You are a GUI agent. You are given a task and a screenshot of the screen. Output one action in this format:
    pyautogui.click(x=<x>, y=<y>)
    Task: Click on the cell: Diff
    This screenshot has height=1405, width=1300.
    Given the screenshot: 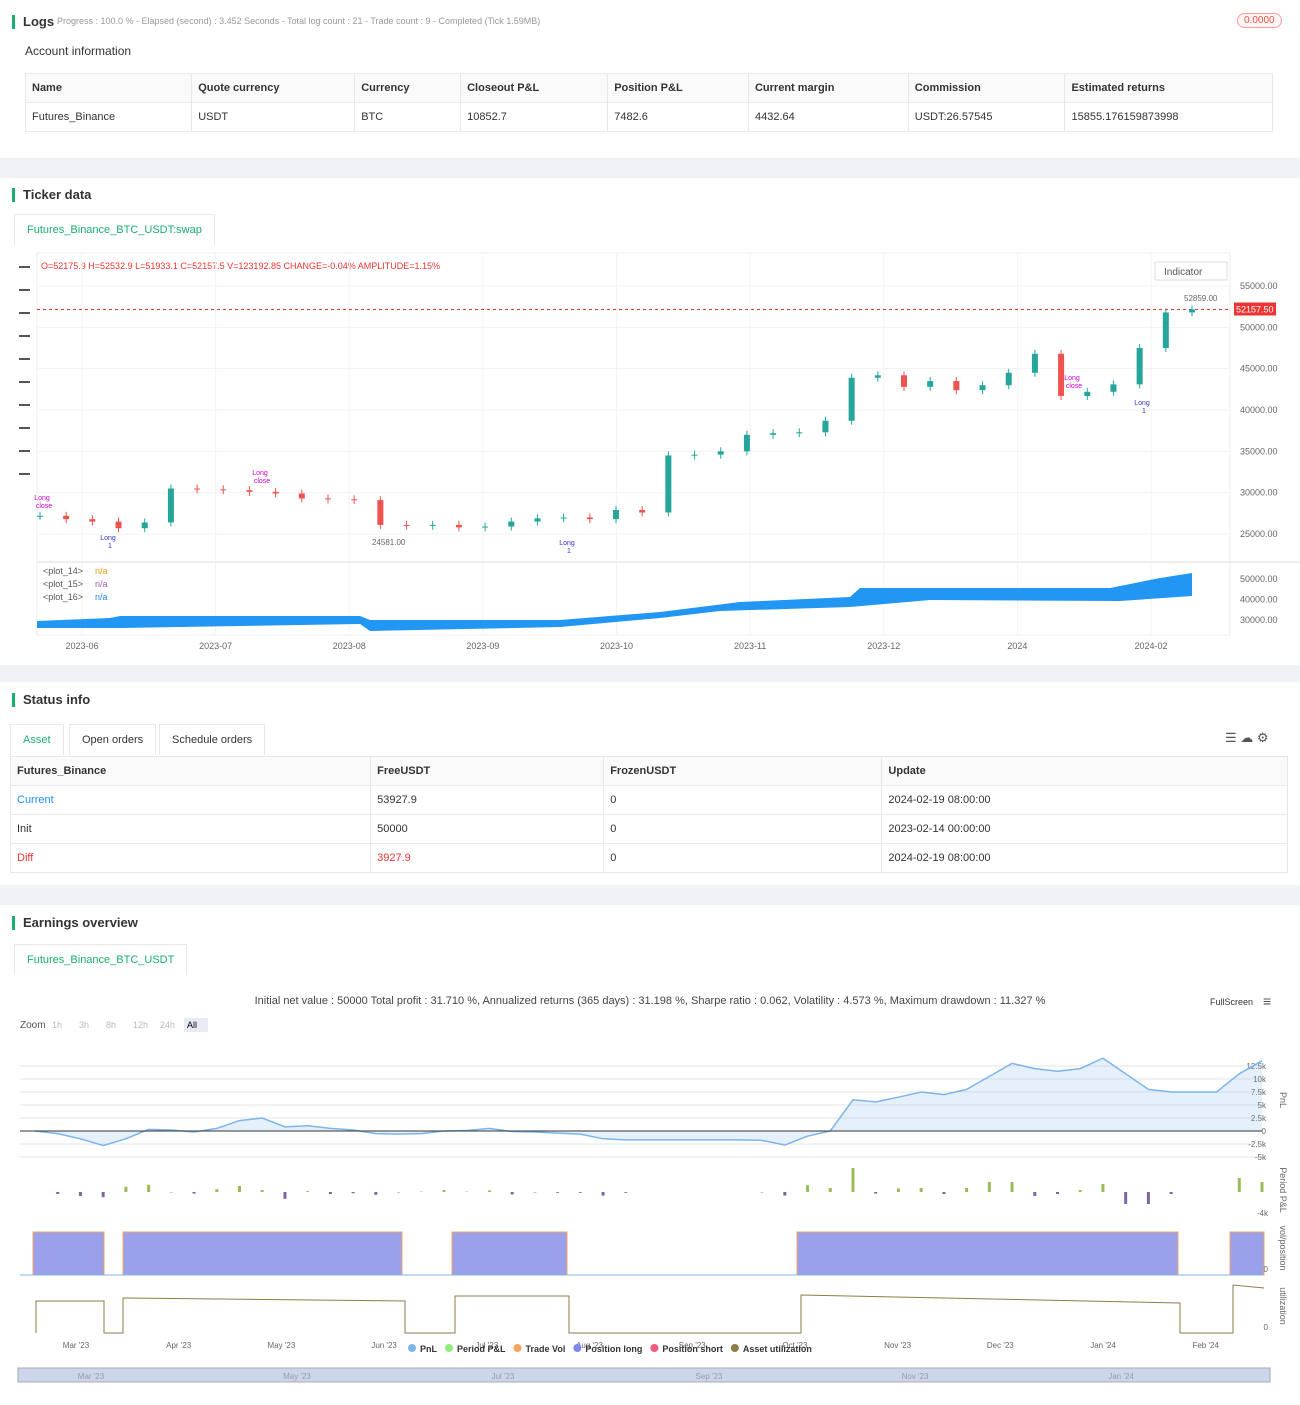 What is the action you would take?
    pyautogui.click(x=190, y=858)
    